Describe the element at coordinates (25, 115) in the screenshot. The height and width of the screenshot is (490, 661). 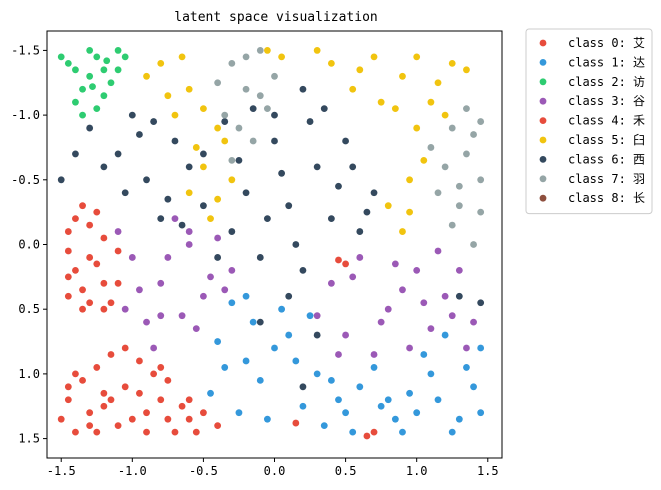
I see `y-tick-label-1: -1.0` at that location.